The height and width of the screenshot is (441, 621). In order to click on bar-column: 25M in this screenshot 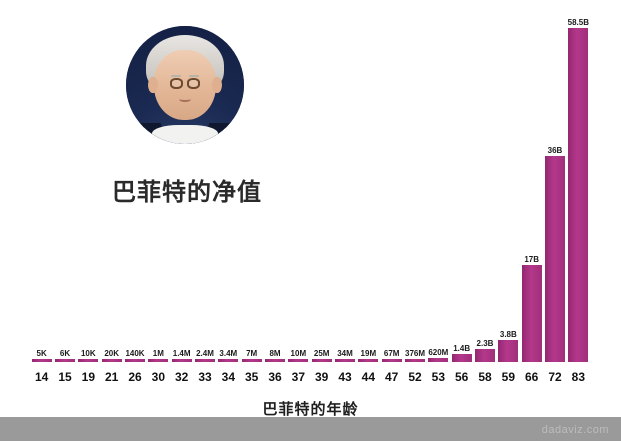, I will do `click(322, 190)`.